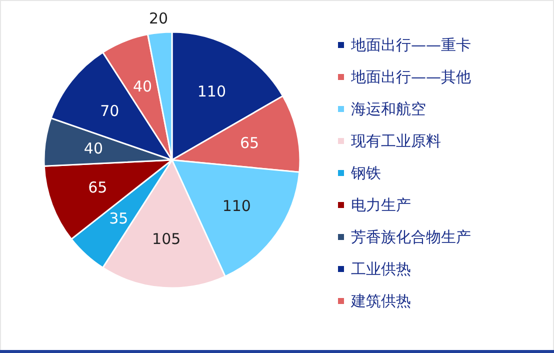 This screenshot has height=353, width=554. I want to click on legend-label: 电力生产, so click(381, 205).